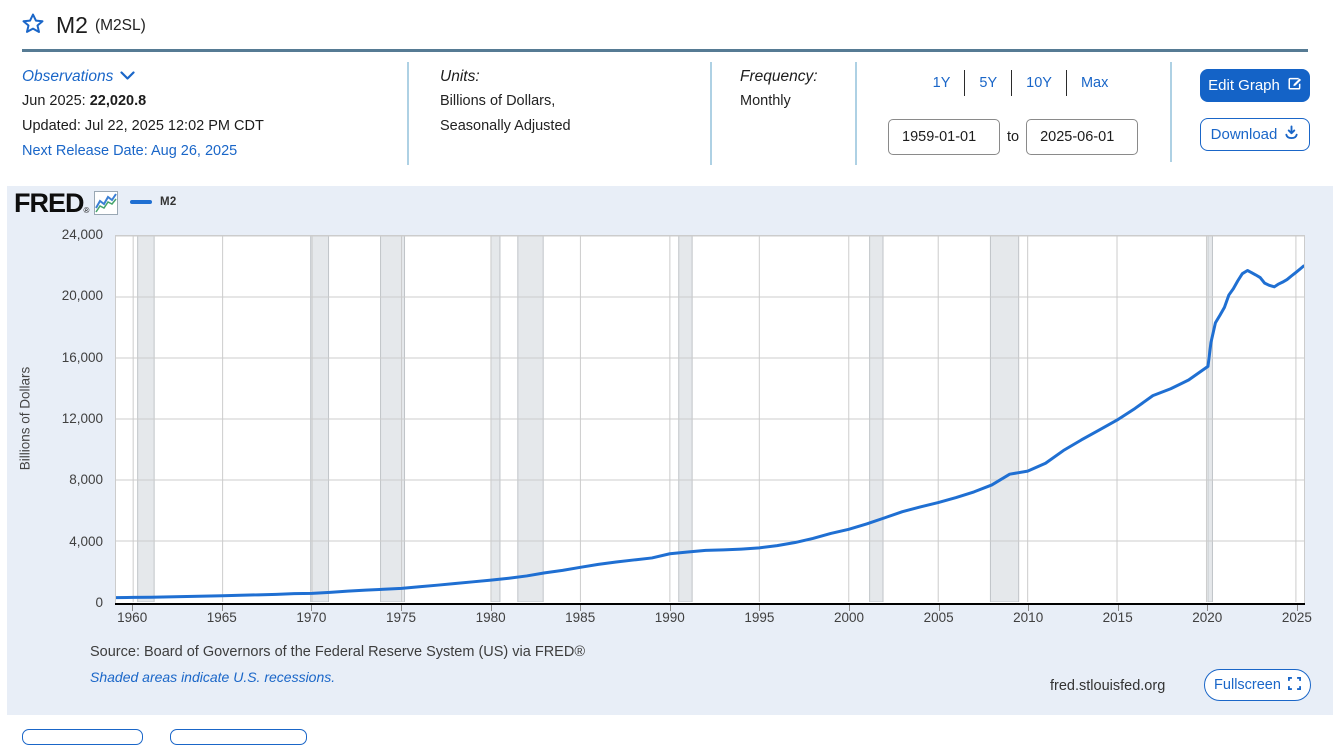 This screenshot has height=745, width=1340. I want to click on y-tick-label: 12,000, so click(82, 418).